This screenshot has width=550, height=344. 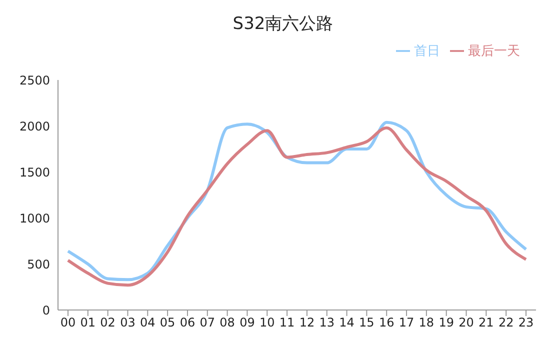 I want to click on x-tick-label: 18, so click(x=426, y=323).